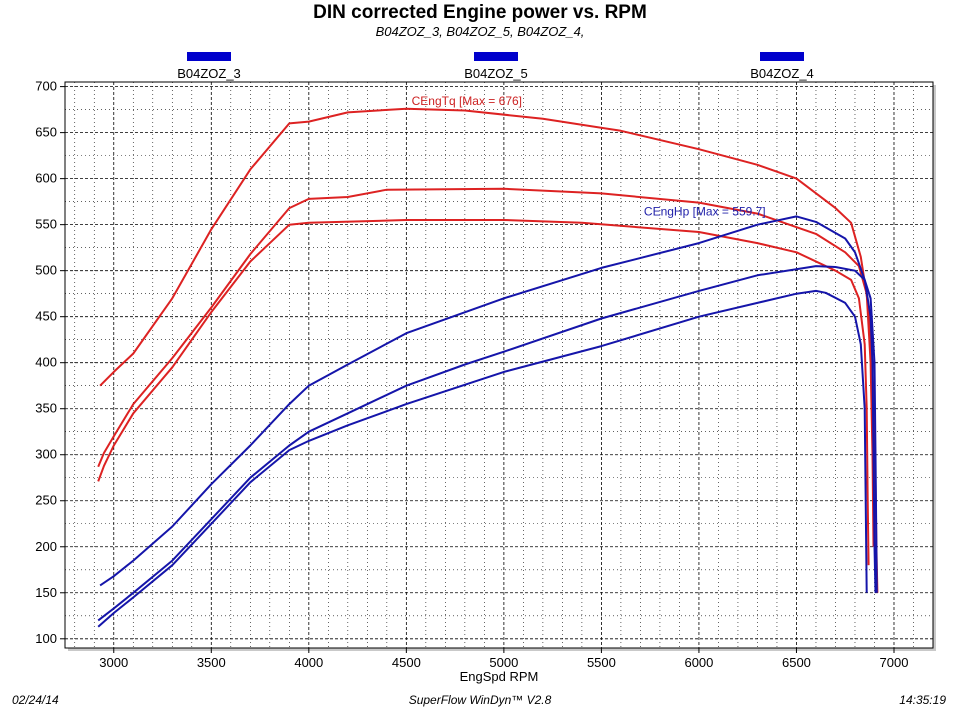 The height and width of the screenshot is (710, 960). Describe the element at coordinates (46, 546) in the screenshot. I see `y-tick-label: 200` at that location.